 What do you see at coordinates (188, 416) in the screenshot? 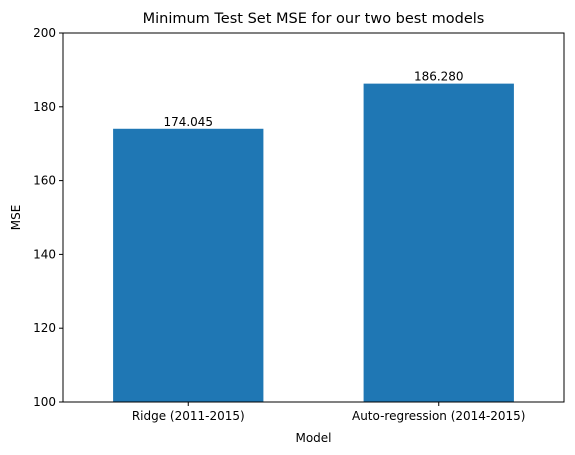
I see `x-tick-label: Ridge (2011-2015)` at bounding box center [188, 416].